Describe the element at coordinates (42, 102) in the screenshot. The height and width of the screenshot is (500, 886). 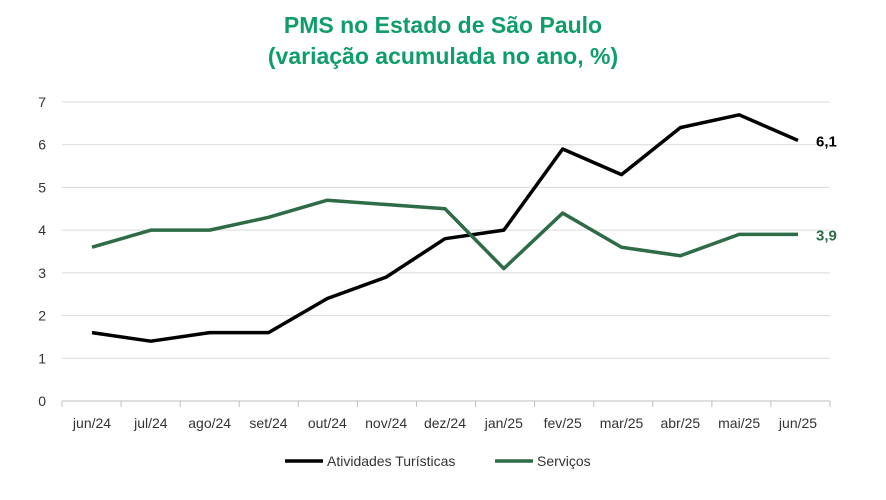
I see `y-tick-label: 7` at that location.